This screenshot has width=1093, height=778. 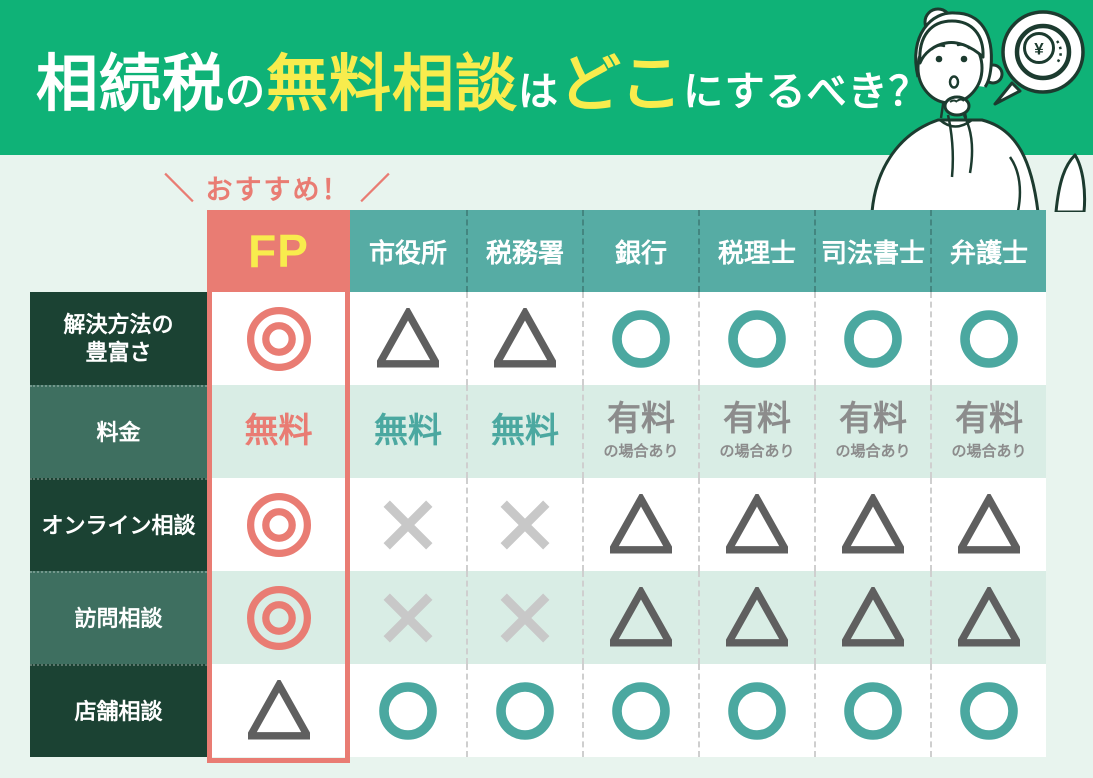 What do you see at coordinates (376, 189) in the screenshot?
I see `recommended-slash-right: ／` at bounding box center [376, 189].